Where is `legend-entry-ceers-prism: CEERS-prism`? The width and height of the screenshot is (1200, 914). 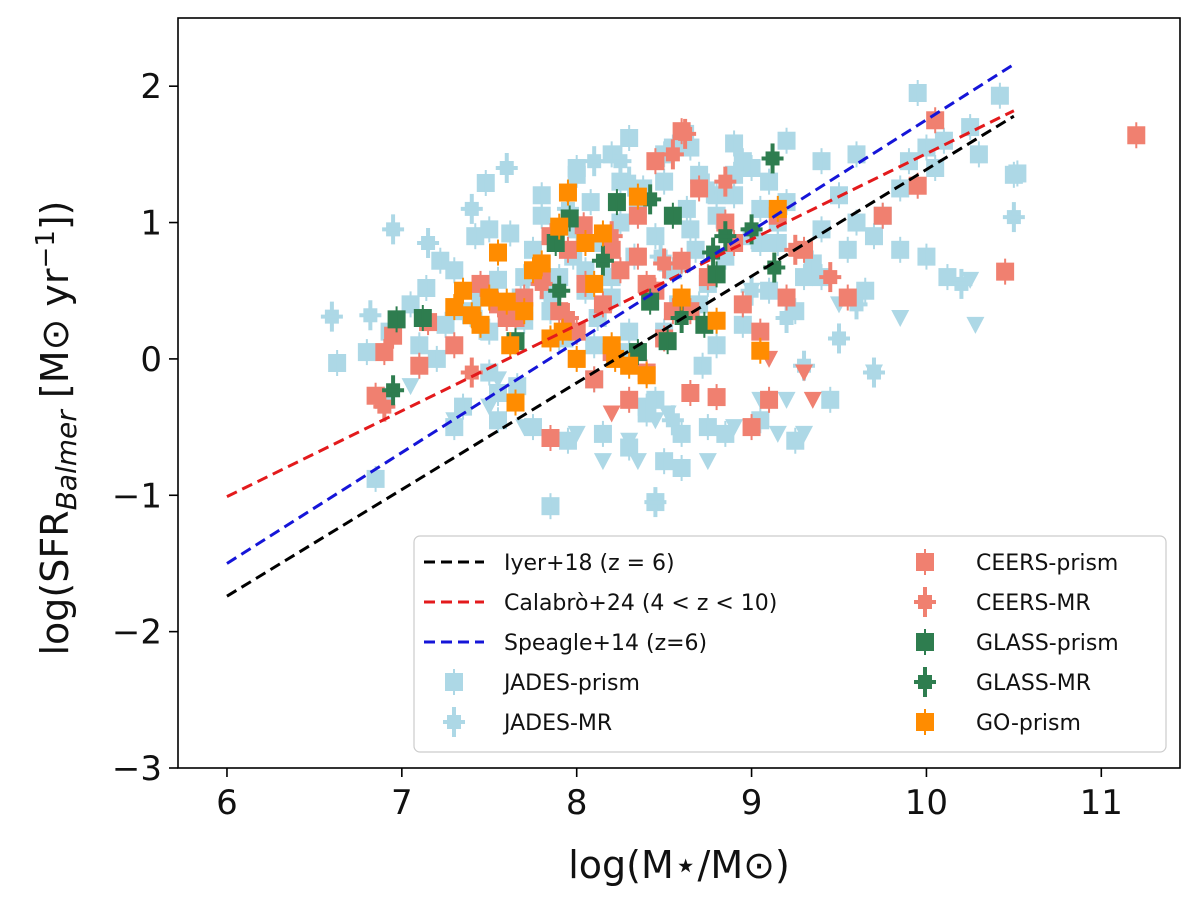 legend-entry-ceers-prism: CEERS-prism is located at coordinates (1017, 562).